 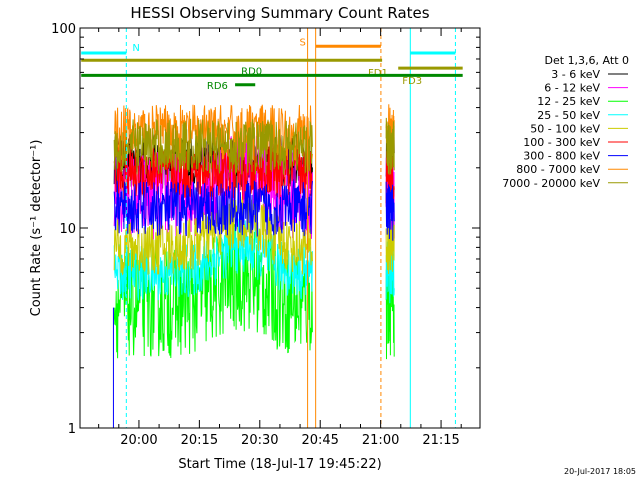 I want to click on flag-label-rd0: RD0, so click(x=251, y=71).